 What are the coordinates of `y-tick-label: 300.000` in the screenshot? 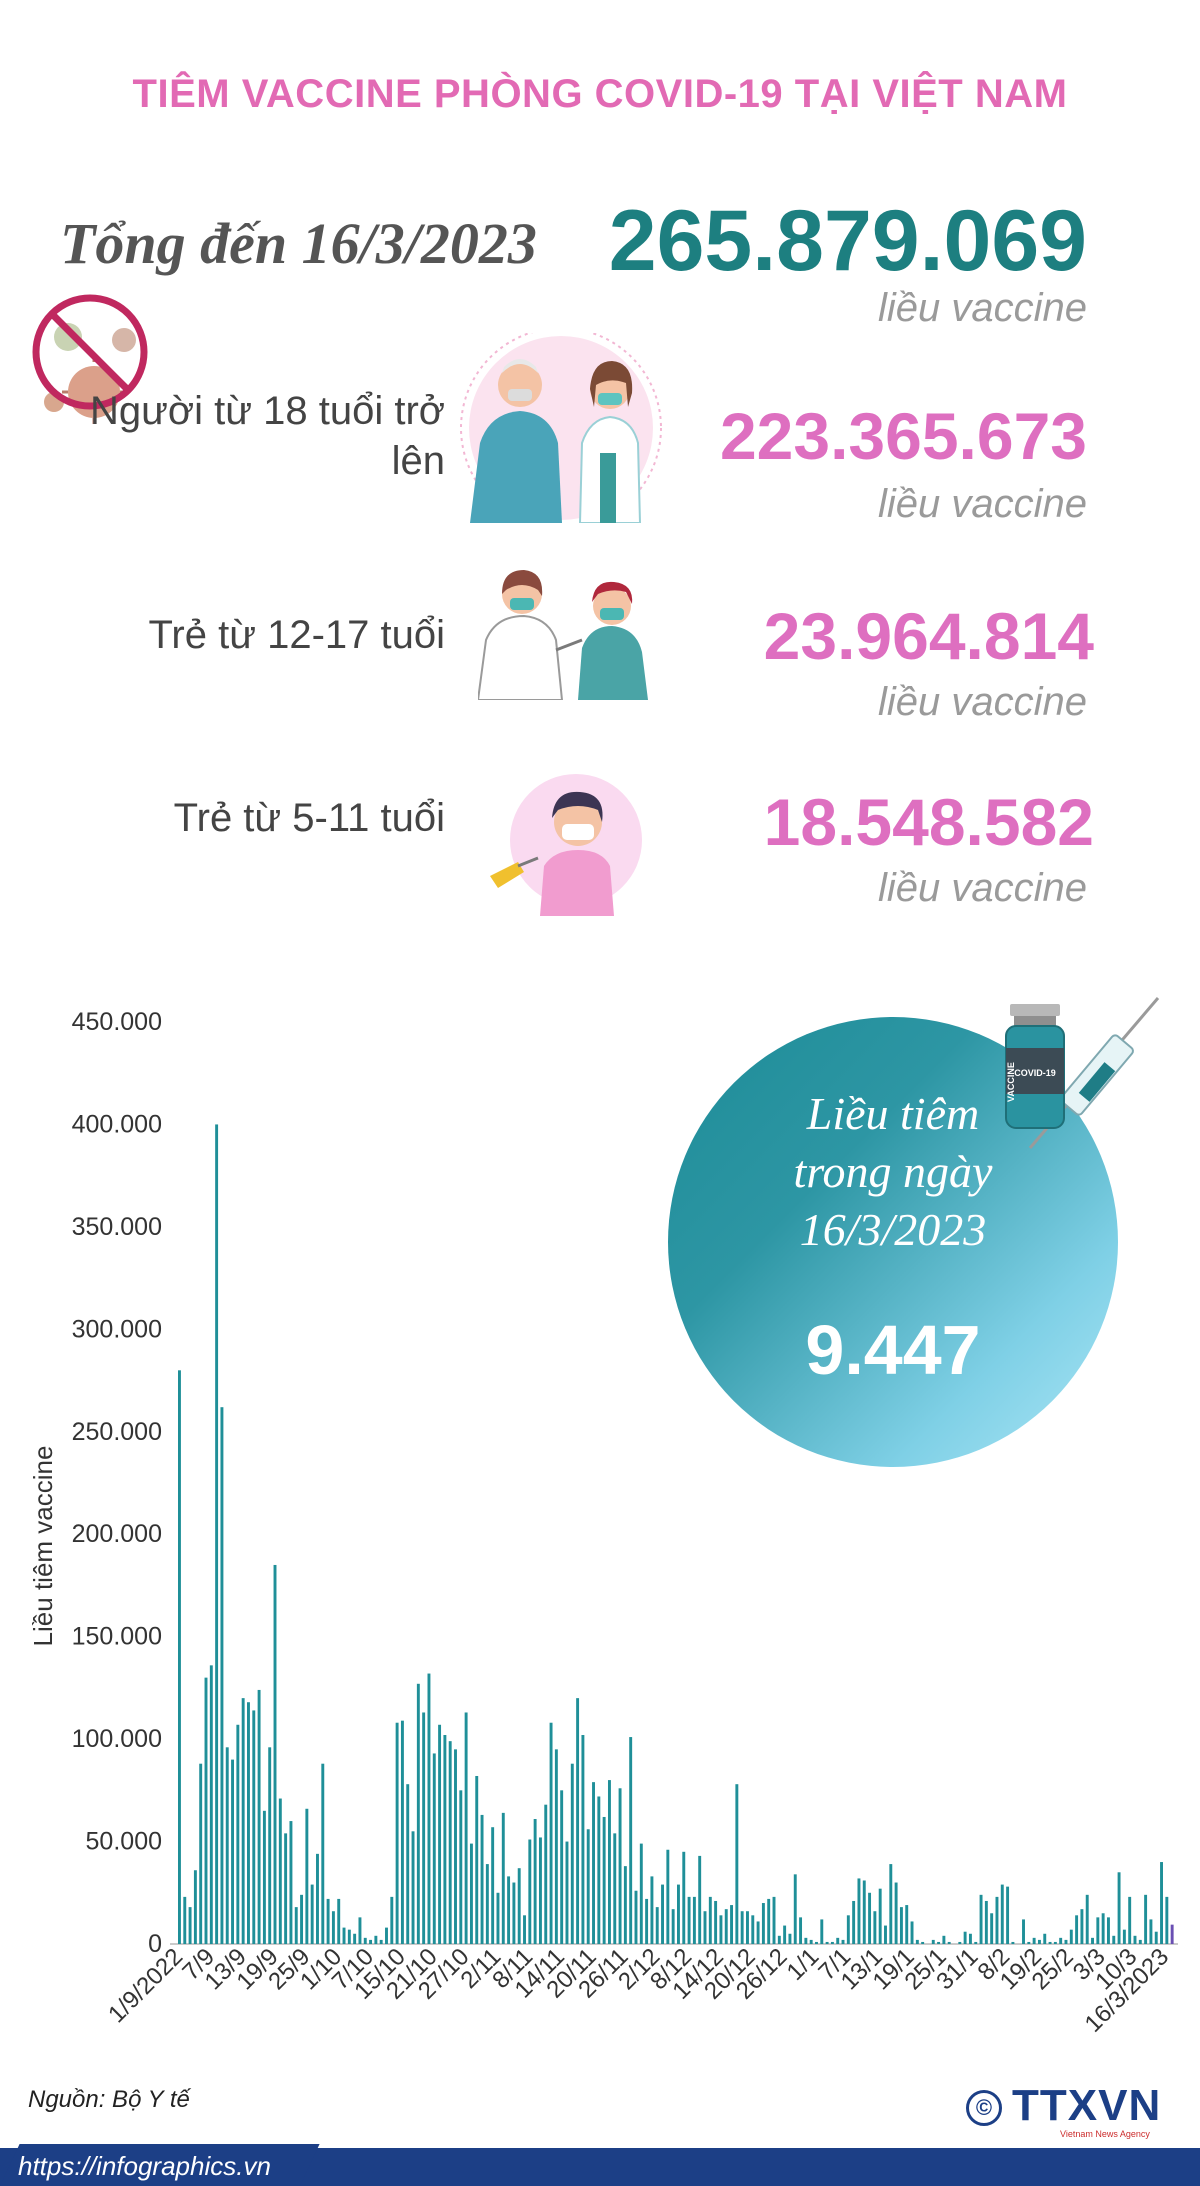 It's located at (117, 1329).